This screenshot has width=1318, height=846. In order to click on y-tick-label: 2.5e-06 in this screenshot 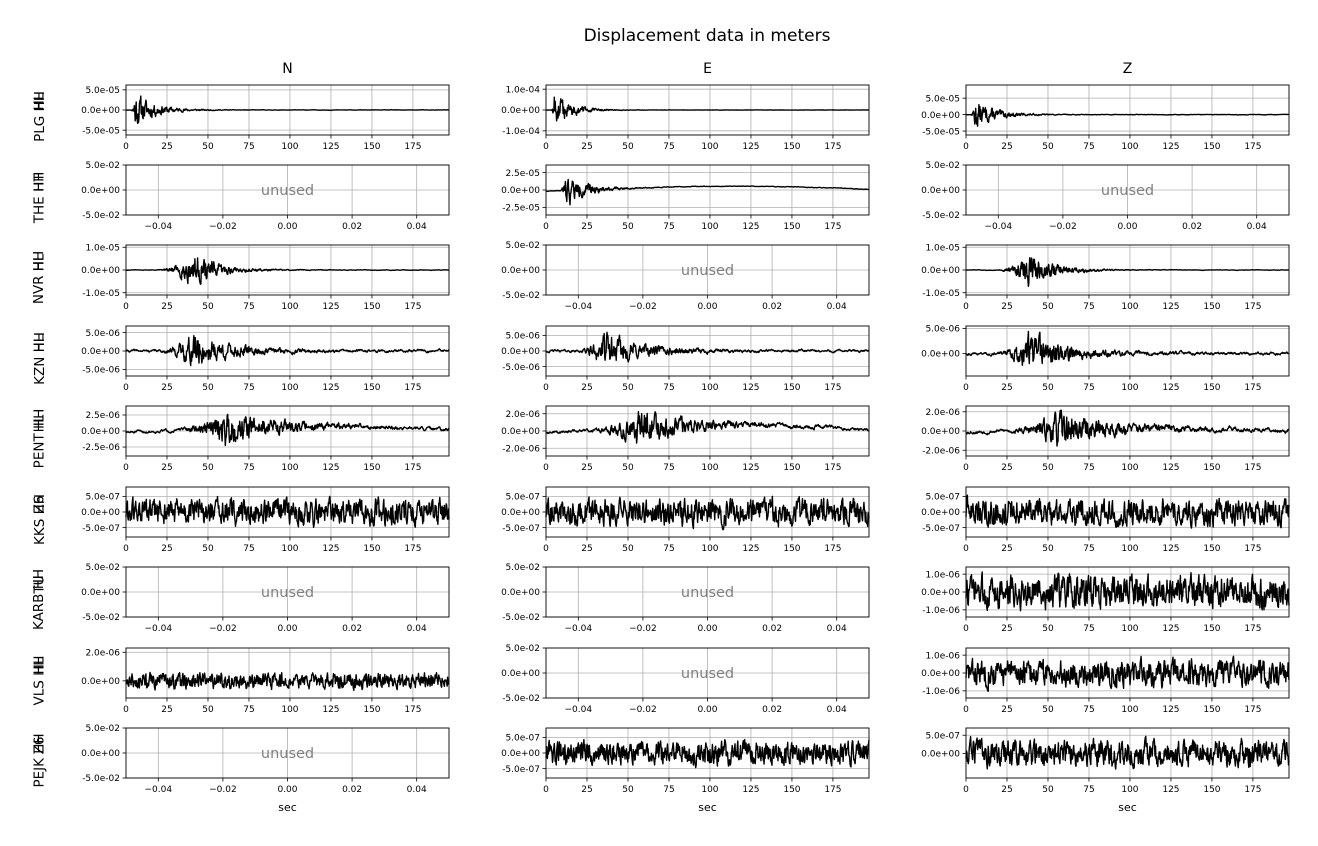, I will do `click(102, 416)`.